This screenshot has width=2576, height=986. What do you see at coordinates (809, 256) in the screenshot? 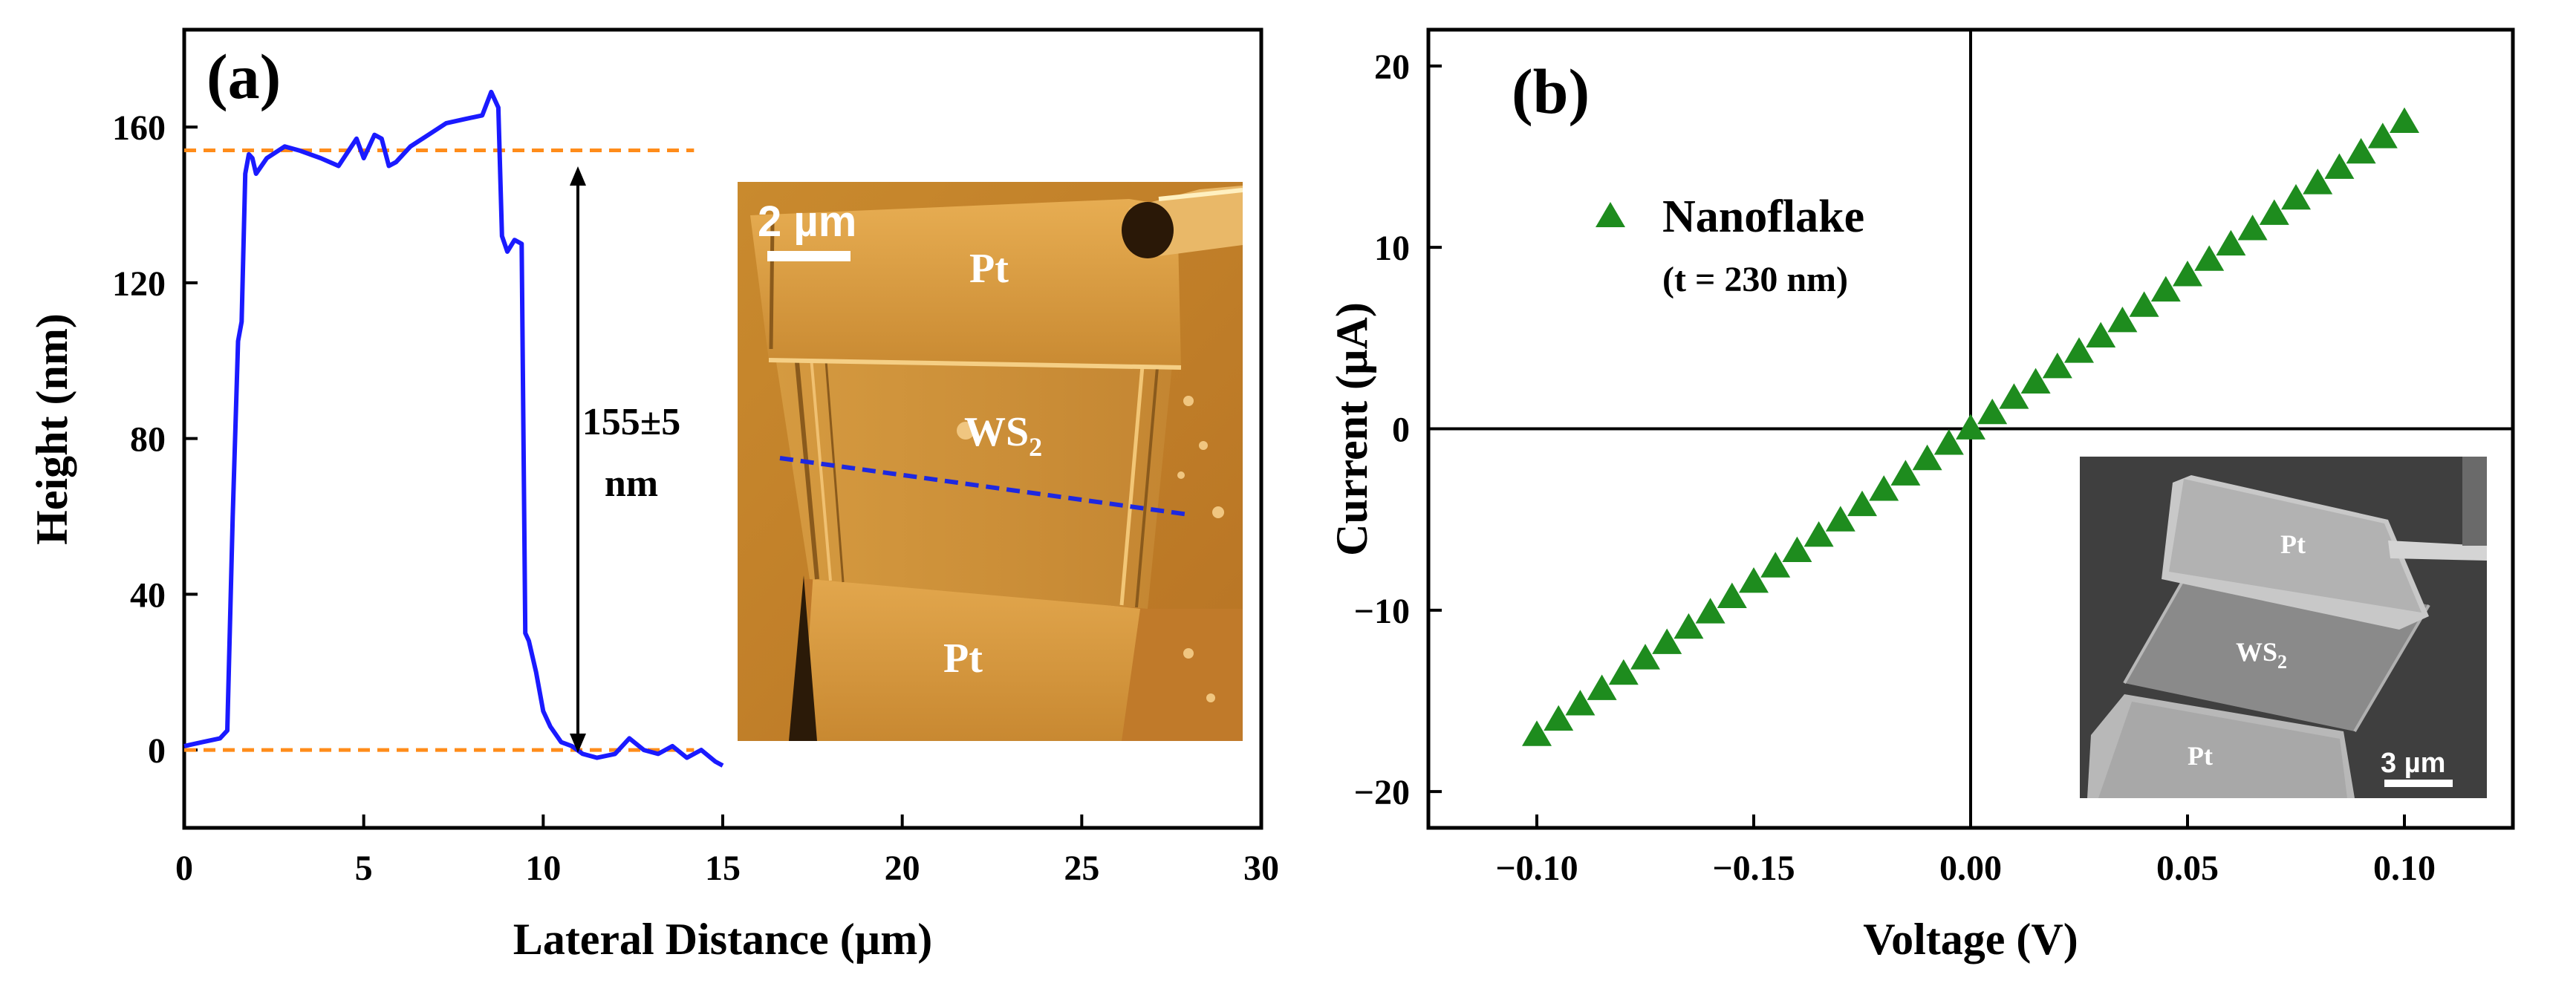
I see `afm-scale-bar` at bounding box center [809, 256].